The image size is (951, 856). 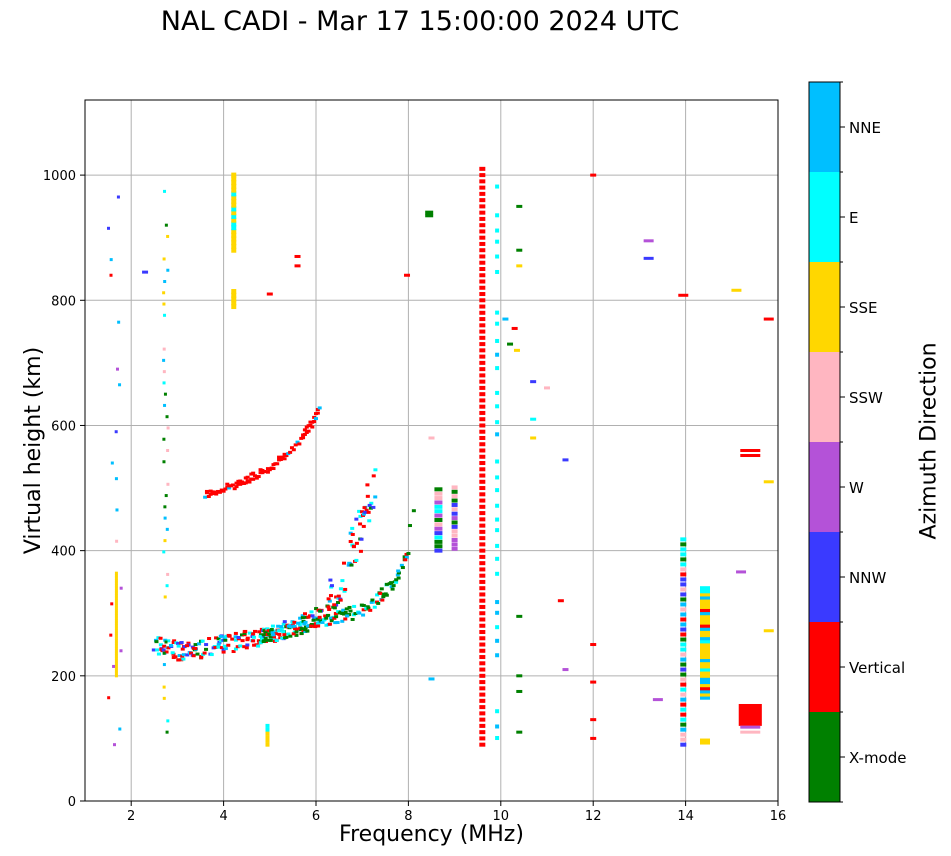 I want to click on y-tick-label: 400, so click(x=63, y=552).